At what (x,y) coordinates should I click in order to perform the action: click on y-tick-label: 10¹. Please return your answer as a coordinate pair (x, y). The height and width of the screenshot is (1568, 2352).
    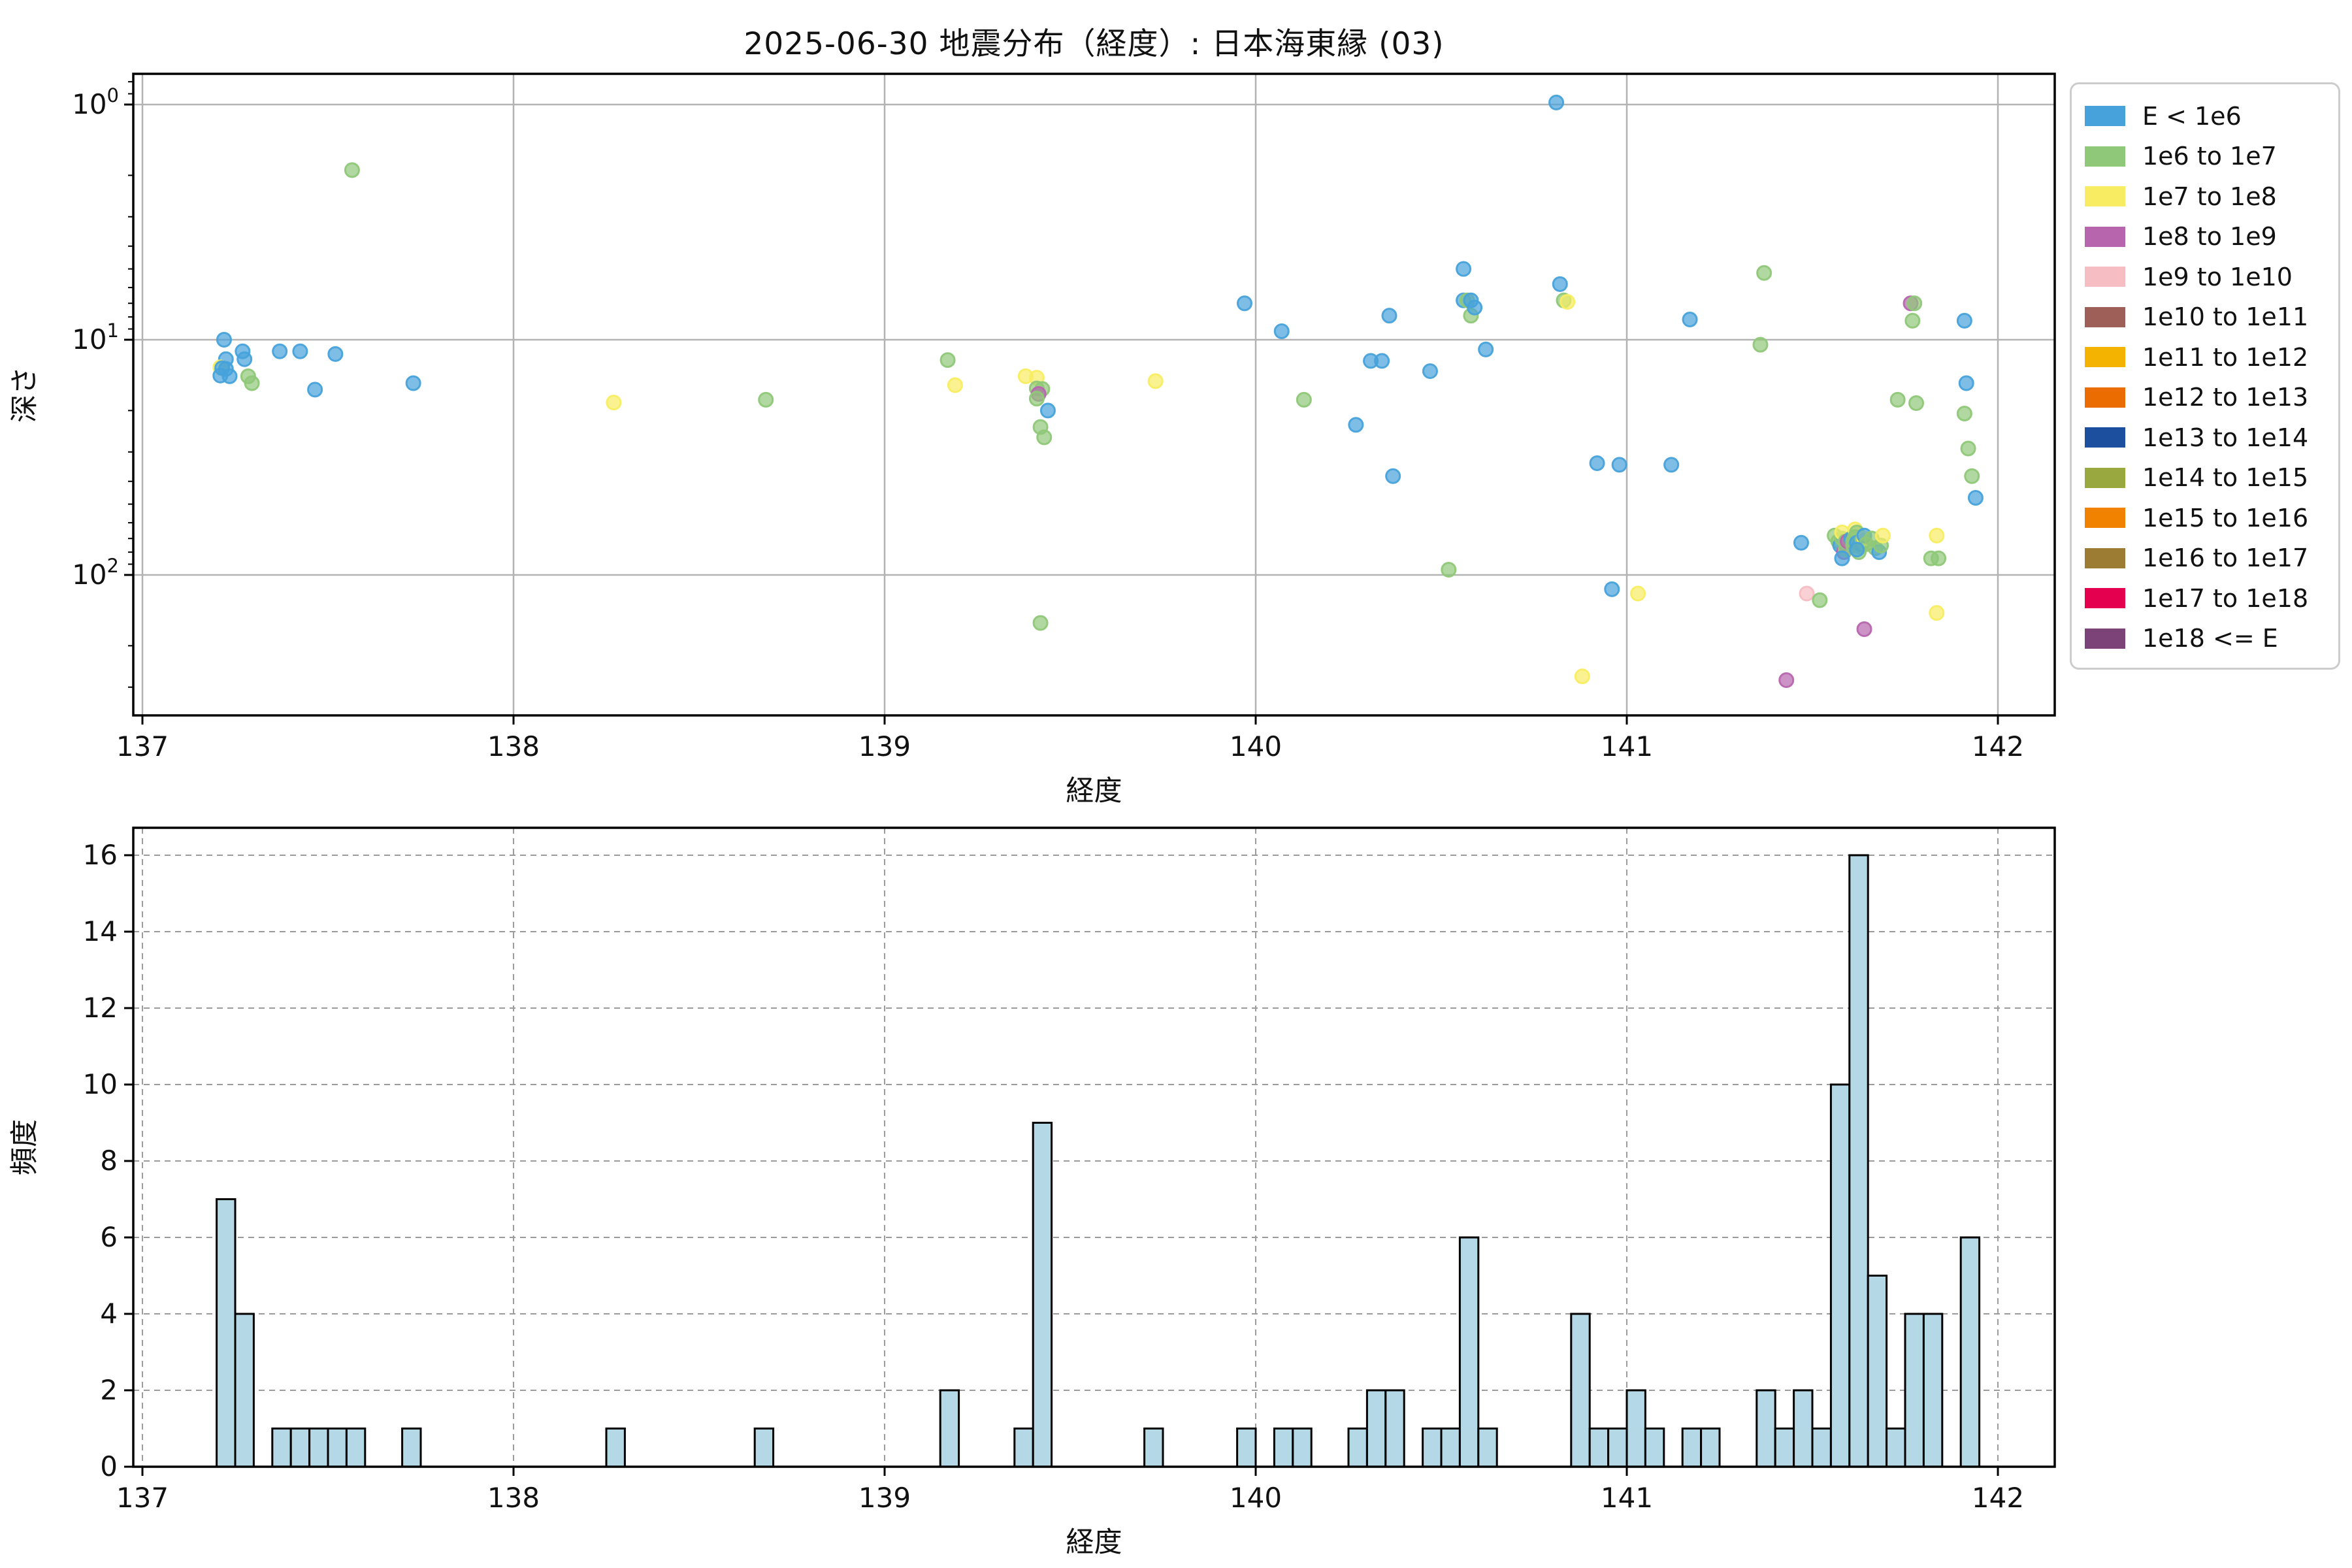
    Looking at the image, I should click on (95, 337).